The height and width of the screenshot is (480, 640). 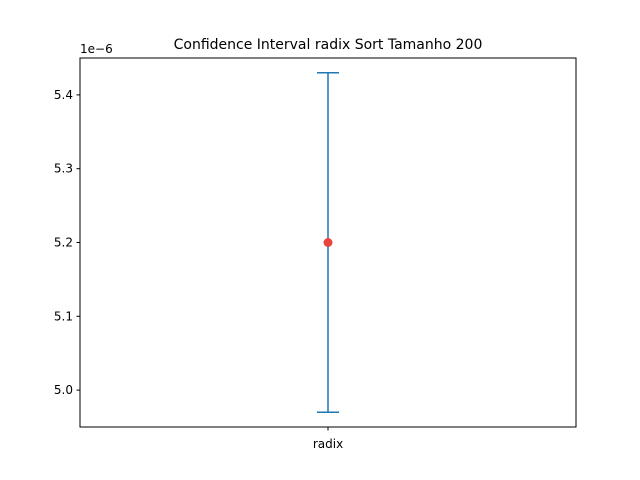 What do you see at coordinates (63, 95) in the screenshot?
I see `y-tick-label: 5.4` at bounding box center [63, 95].